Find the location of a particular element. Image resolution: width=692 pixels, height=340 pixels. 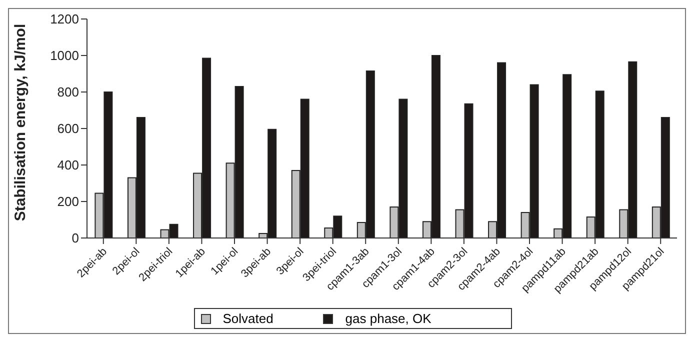

legend-label: Solvated is located at coordinates (248, 318).